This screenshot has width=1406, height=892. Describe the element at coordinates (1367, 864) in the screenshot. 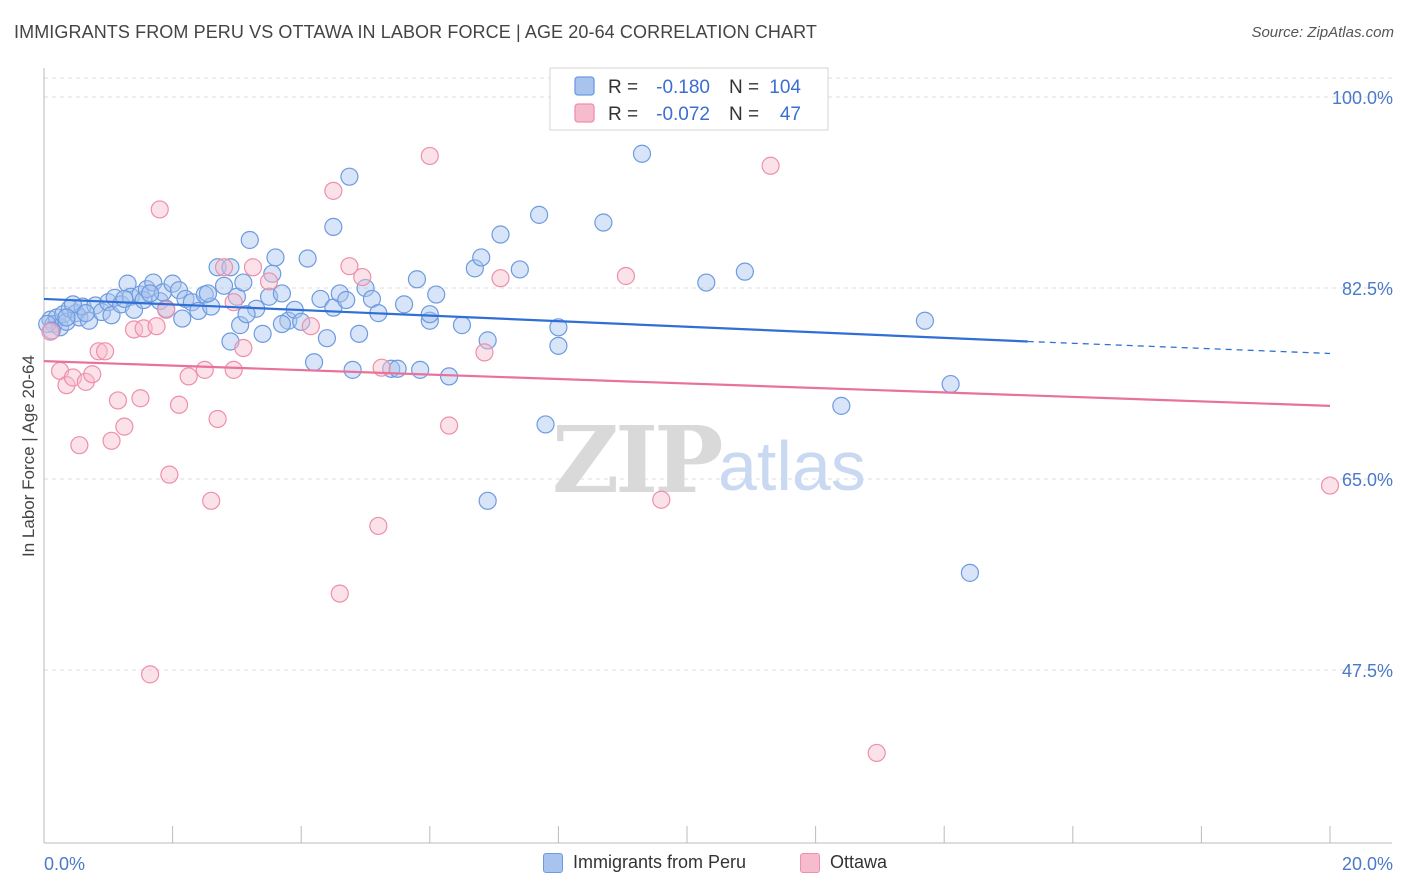

I see `x-tick-label: 20.0%` at that location.